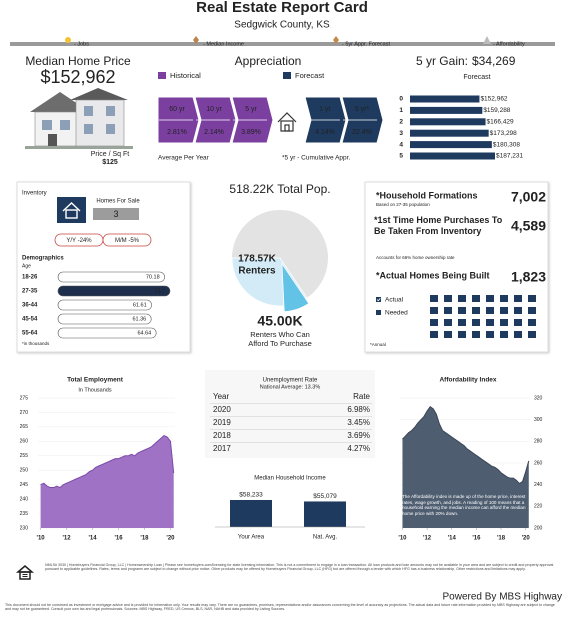 The width and height of the screenshot is (565, 637). Describe the element at coordinates (290, 387) in the screenshot. I see `unemployment-subtitle: National Average: 13.3%` at that location.